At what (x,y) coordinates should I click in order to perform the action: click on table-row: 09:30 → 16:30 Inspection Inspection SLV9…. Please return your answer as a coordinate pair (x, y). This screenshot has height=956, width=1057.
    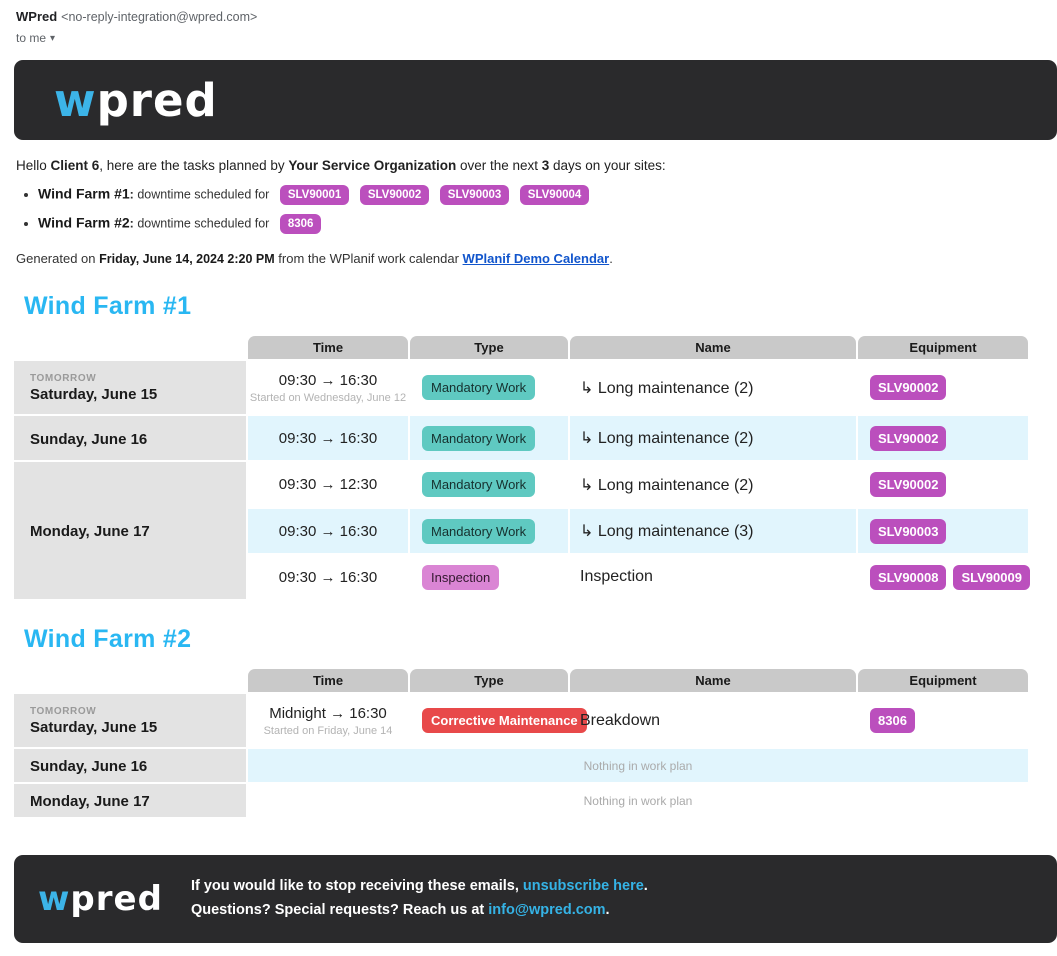
    Looking at the image, I should click on (639, 577).